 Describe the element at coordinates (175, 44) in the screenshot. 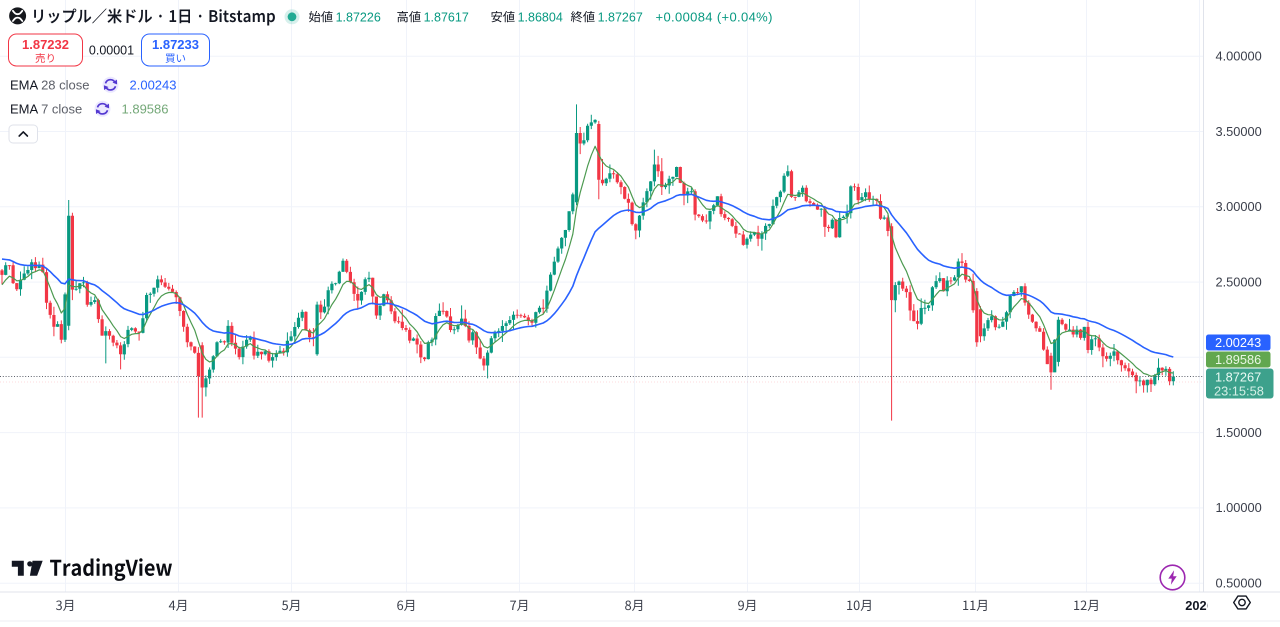

I see `svg-text: 1.87233` at that location.